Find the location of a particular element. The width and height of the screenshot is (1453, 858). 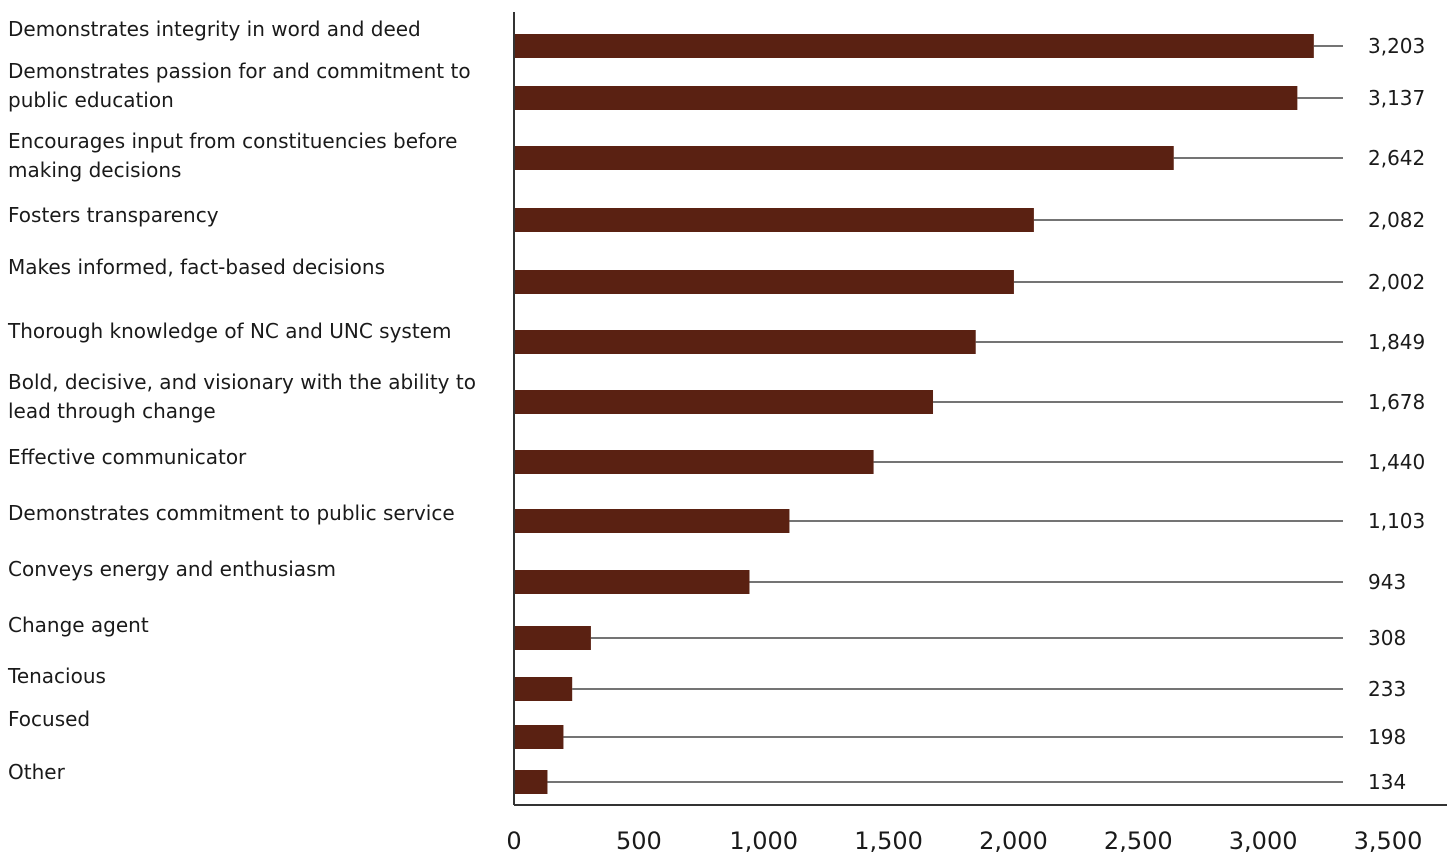

x-tick-labels: 0 500 1,000 1,500 2,000 2,500 3,000 3,500 is located at coordinates (964, 841).